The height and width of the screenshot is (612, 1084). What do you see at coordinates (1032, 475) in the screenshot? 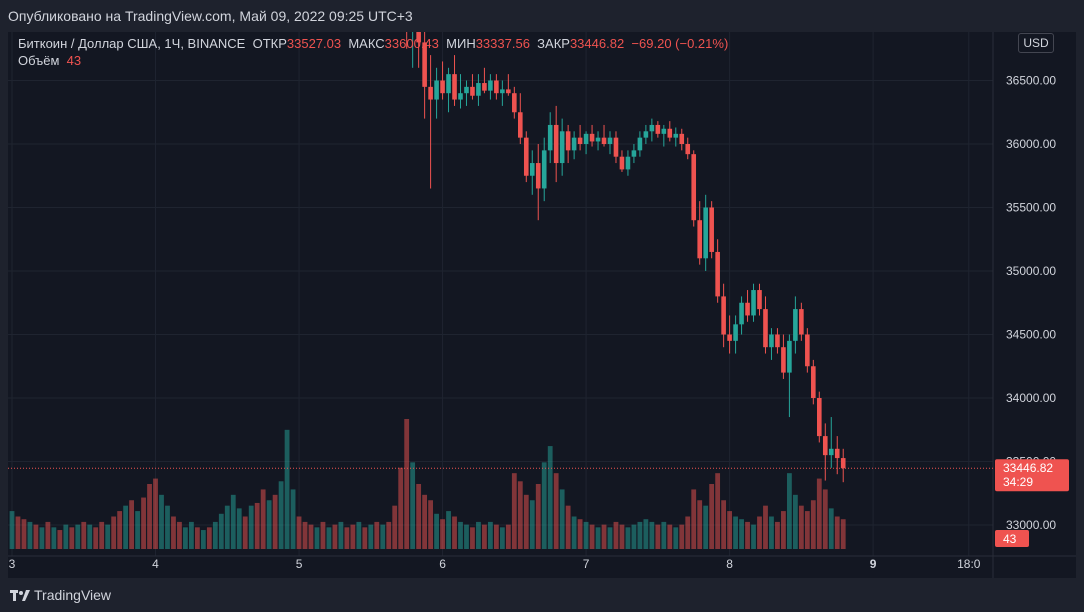
I see `last-price-badge` at bounding box center [1032, 475].